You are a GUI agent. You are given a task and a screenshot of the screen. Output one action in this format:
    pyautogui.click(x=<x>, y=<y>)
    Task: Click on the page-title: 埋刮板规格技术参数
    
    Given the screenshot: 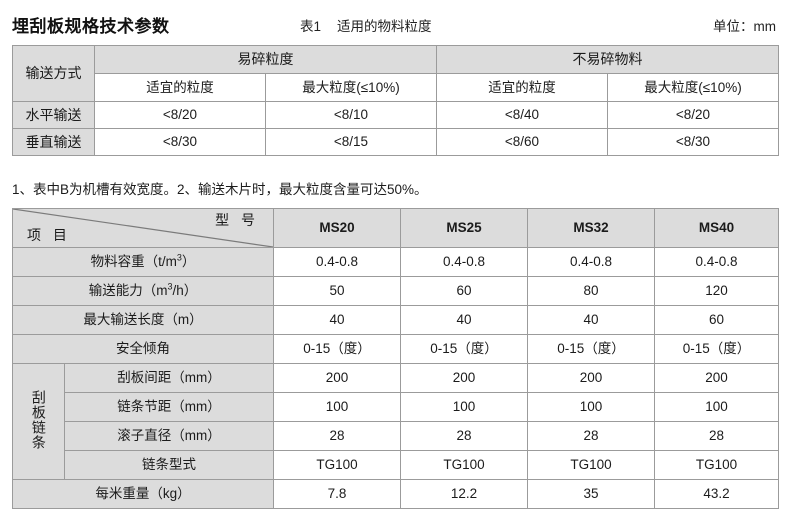 What is the action you would take?
    pyautogui.click(x=91, y=26)
    